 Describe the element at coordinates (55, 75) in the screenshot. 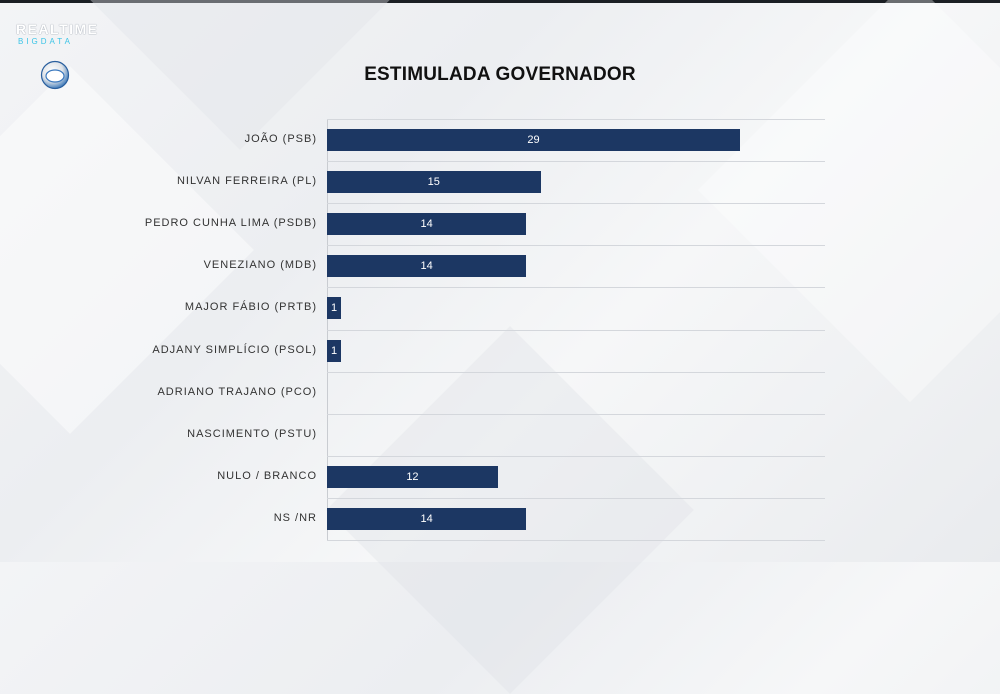

I see `globe-logo-icon` at that location.